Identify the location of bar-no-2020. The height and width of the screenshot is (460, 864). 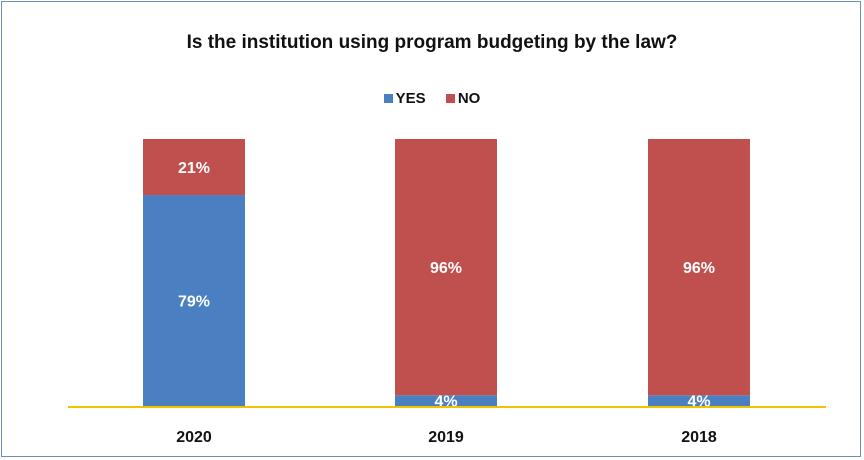
(194, 167).